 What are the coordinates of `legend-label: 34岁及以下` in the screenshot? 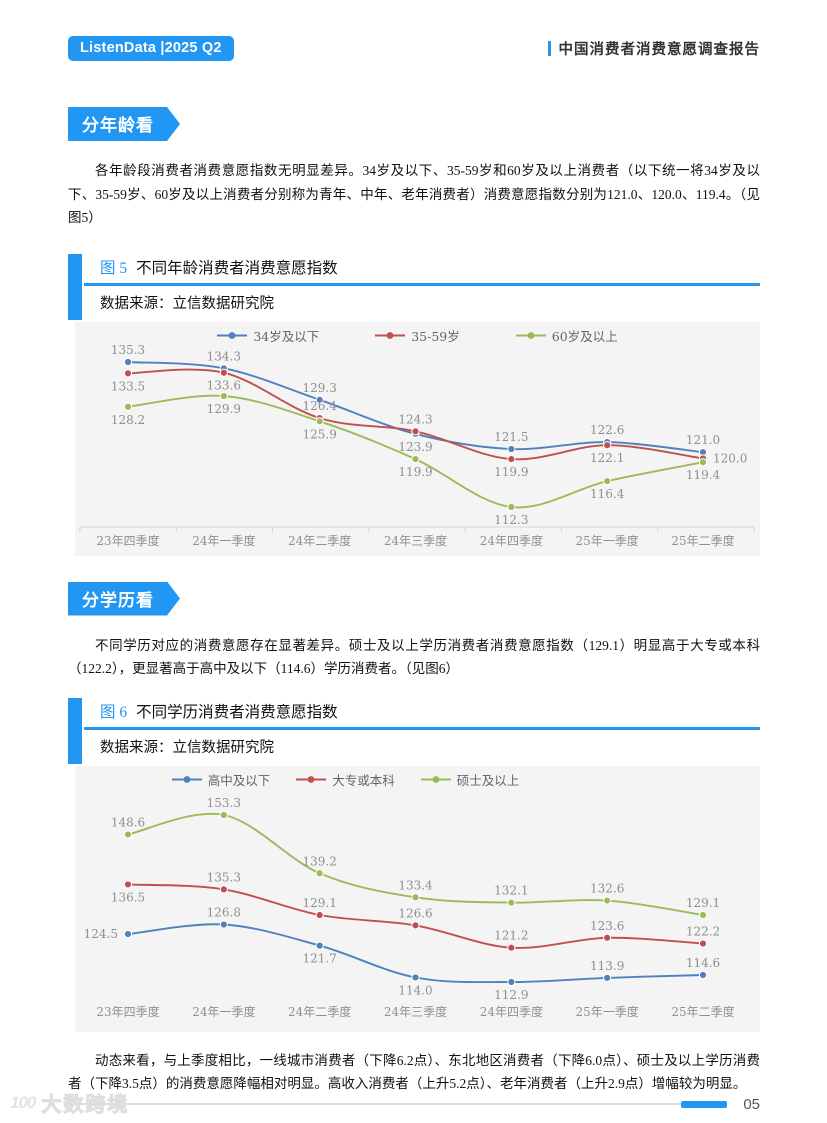 It's located at (286, 336).